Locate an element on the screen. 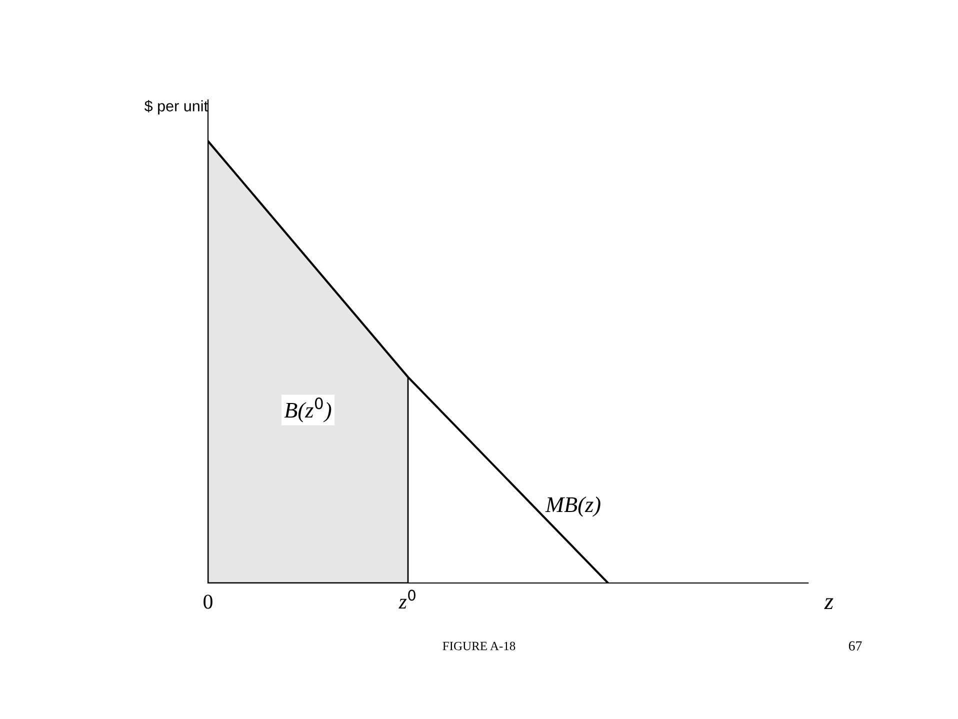 The width and height of the screenshot is (958, 719). y-axis-title: $ per unit is located at coordinates (176, 107).